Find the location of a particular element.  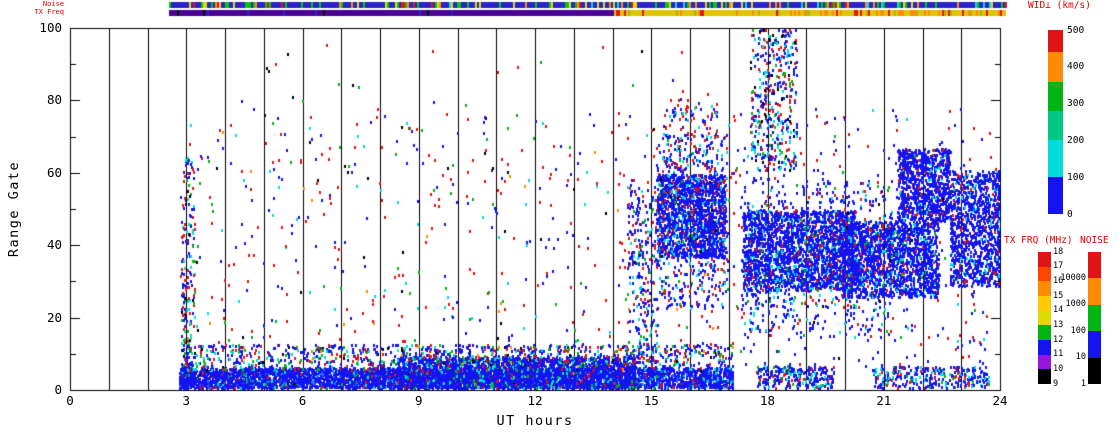

txfrq-colorbar-tick-label: 10 is located at coordinates (1058, 368).